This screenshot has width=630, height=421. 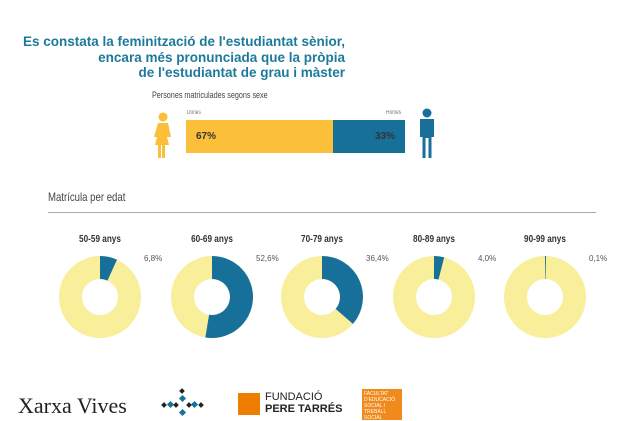 What do you see at coordinates (322, 212) in the screenshot?
I see `divider` at bounding box center [322, 212].